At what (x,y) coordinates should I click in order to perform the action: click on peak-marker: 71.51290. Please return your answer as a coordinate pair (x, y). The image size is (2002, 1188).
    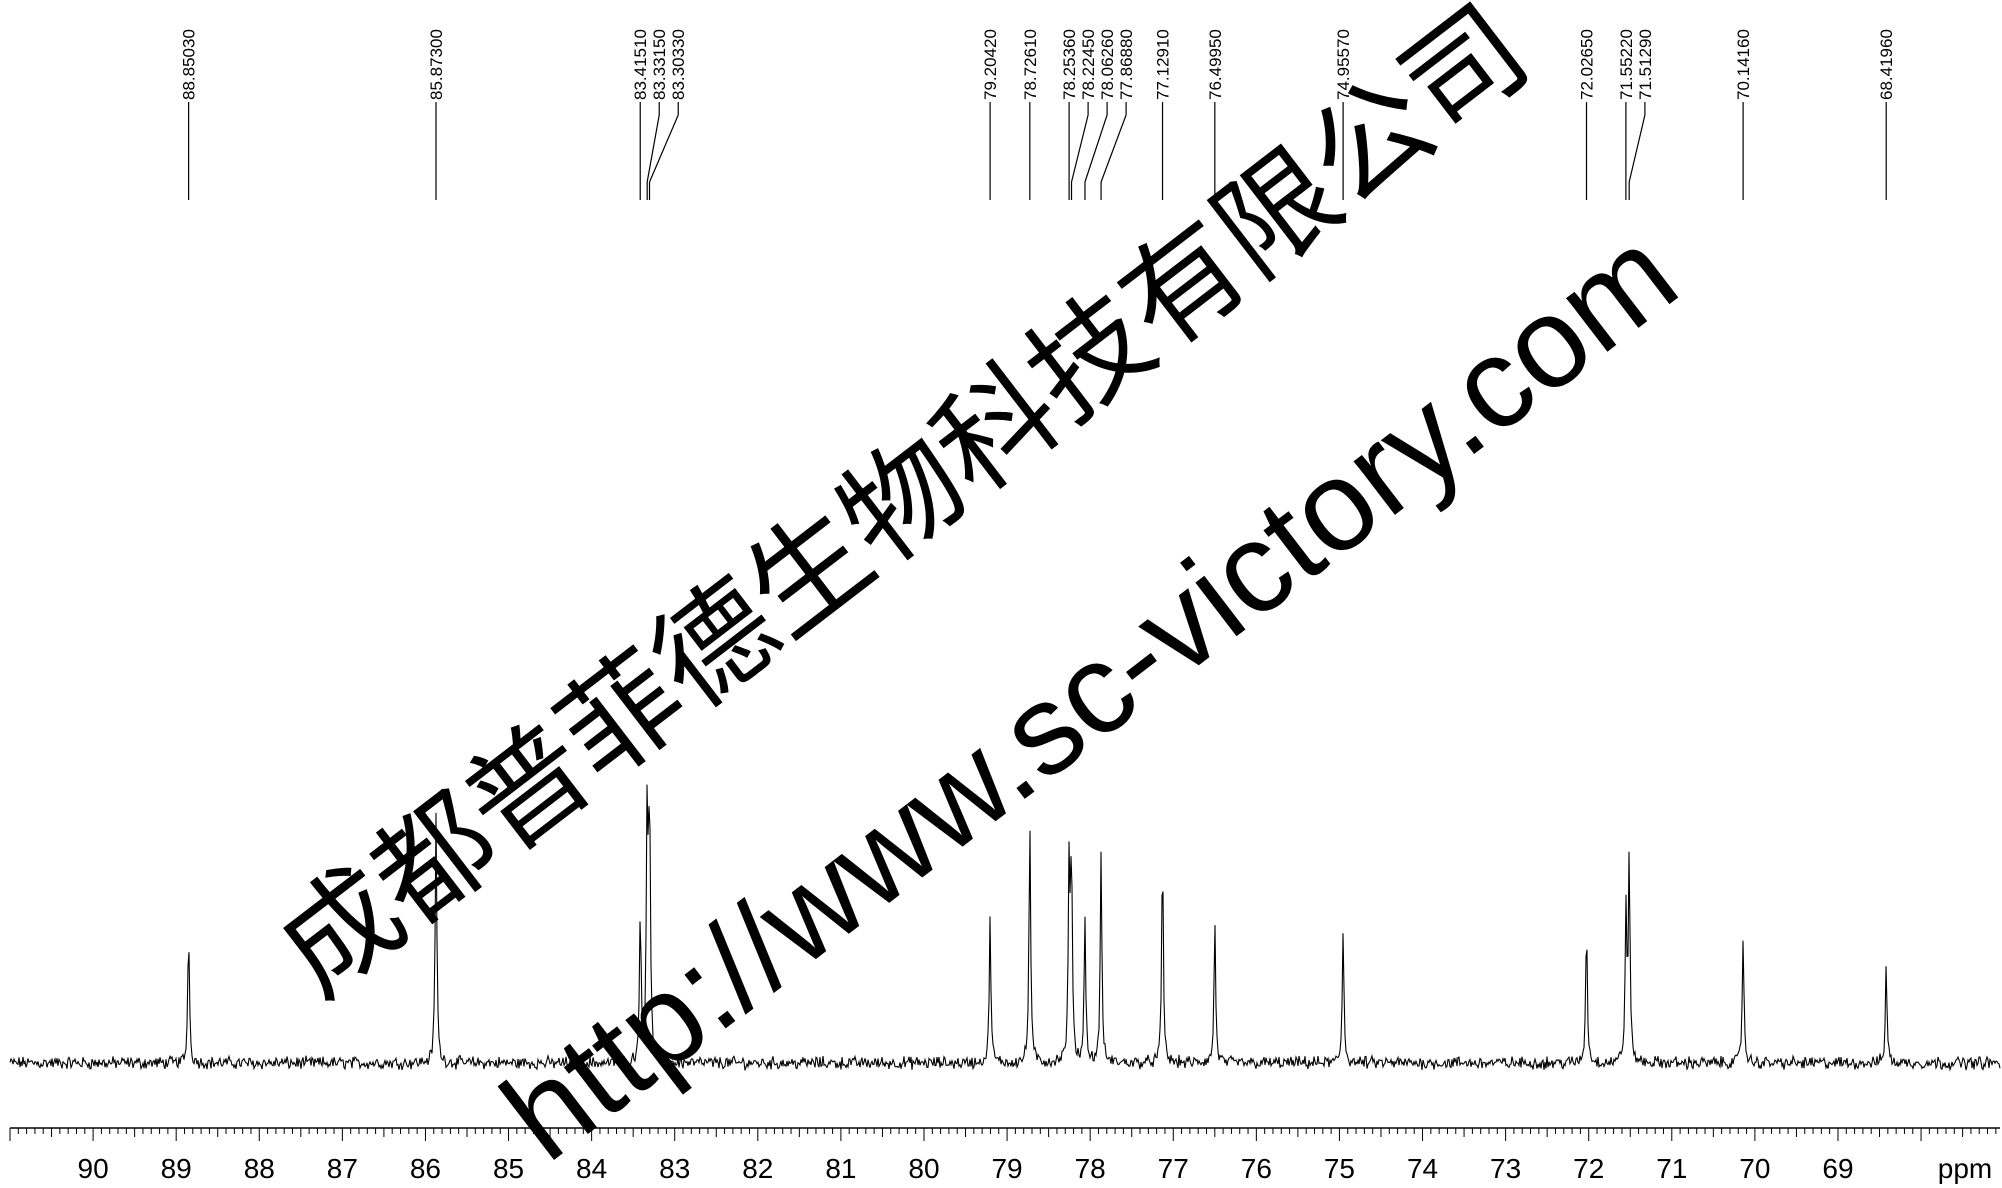
    Looking at the image, I should click on (1641, 114).